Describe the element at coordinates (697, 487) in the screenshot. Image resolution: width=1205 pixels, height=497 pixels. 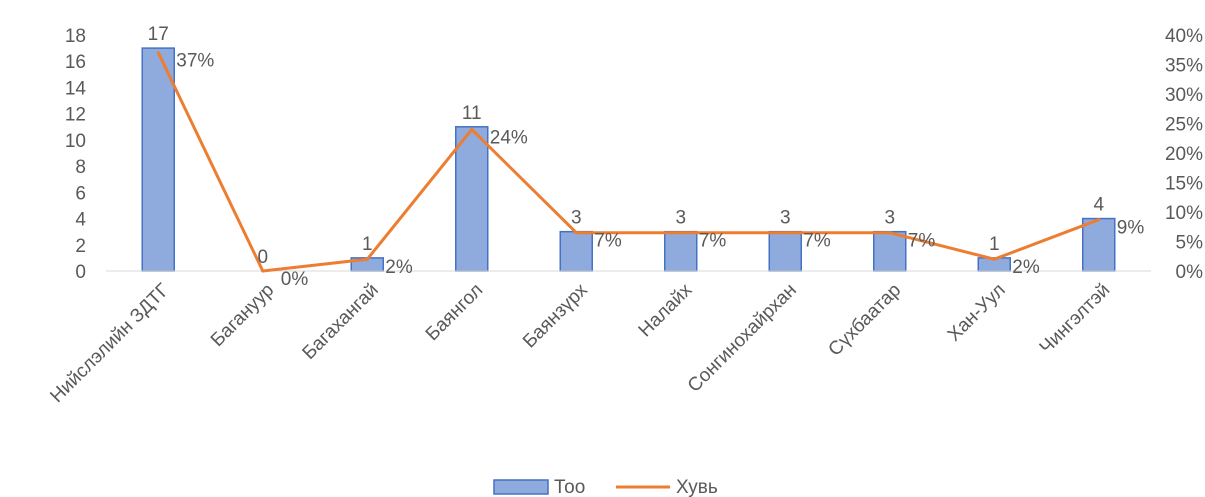
I see `legend-line-label: Хувь` at that location.